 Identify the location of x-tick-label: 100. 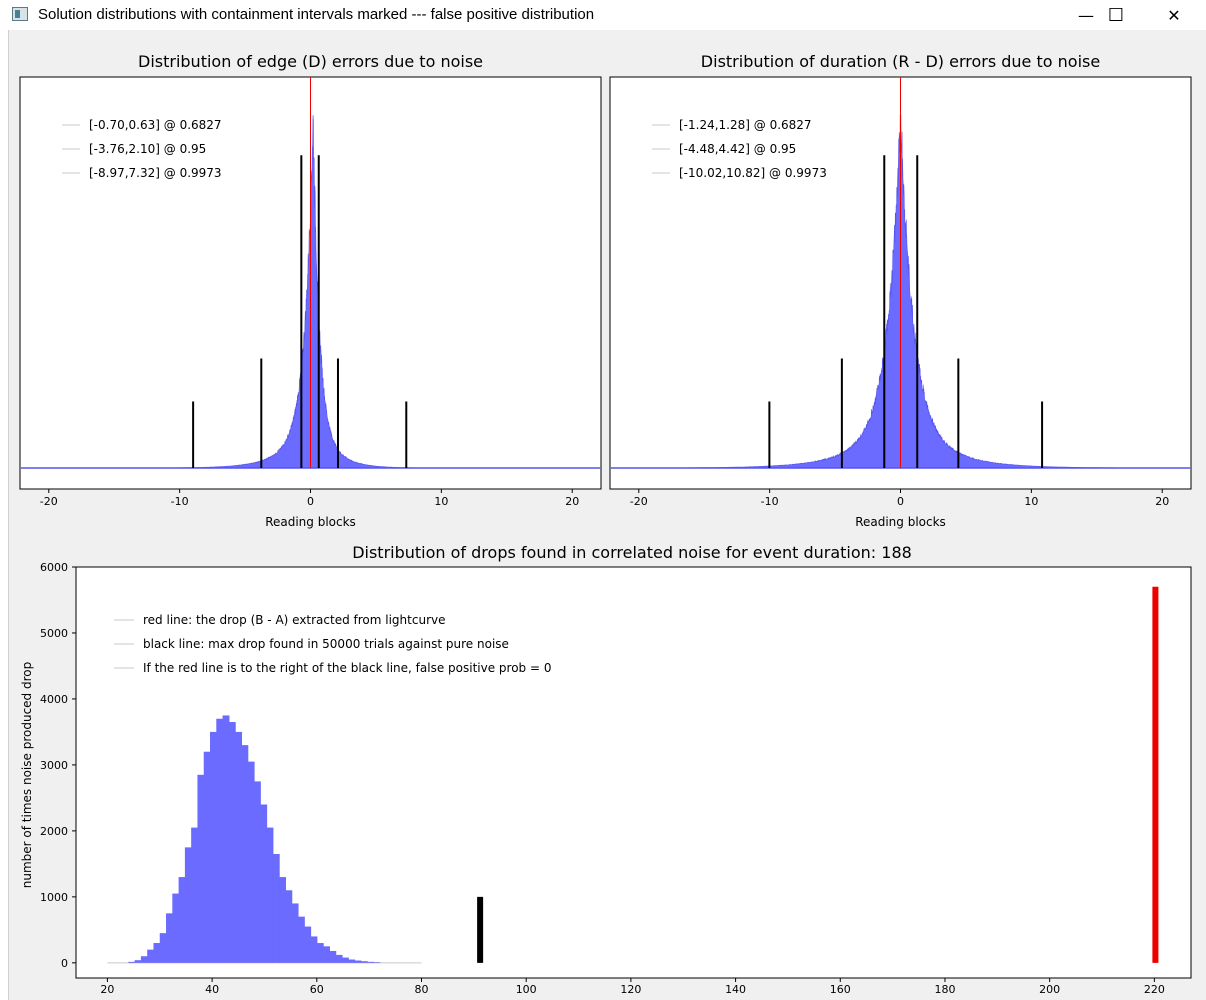
(526, 989).